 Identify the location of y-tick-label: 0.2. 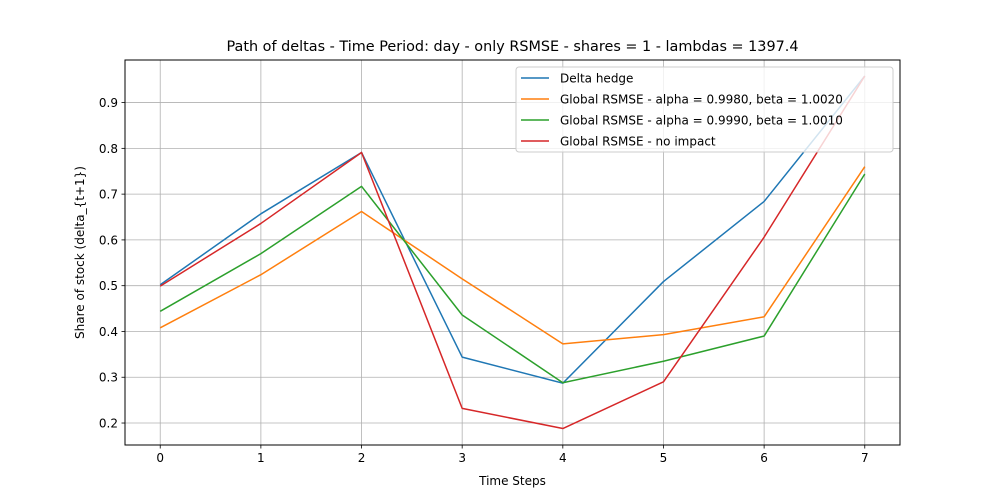
(108, 424).